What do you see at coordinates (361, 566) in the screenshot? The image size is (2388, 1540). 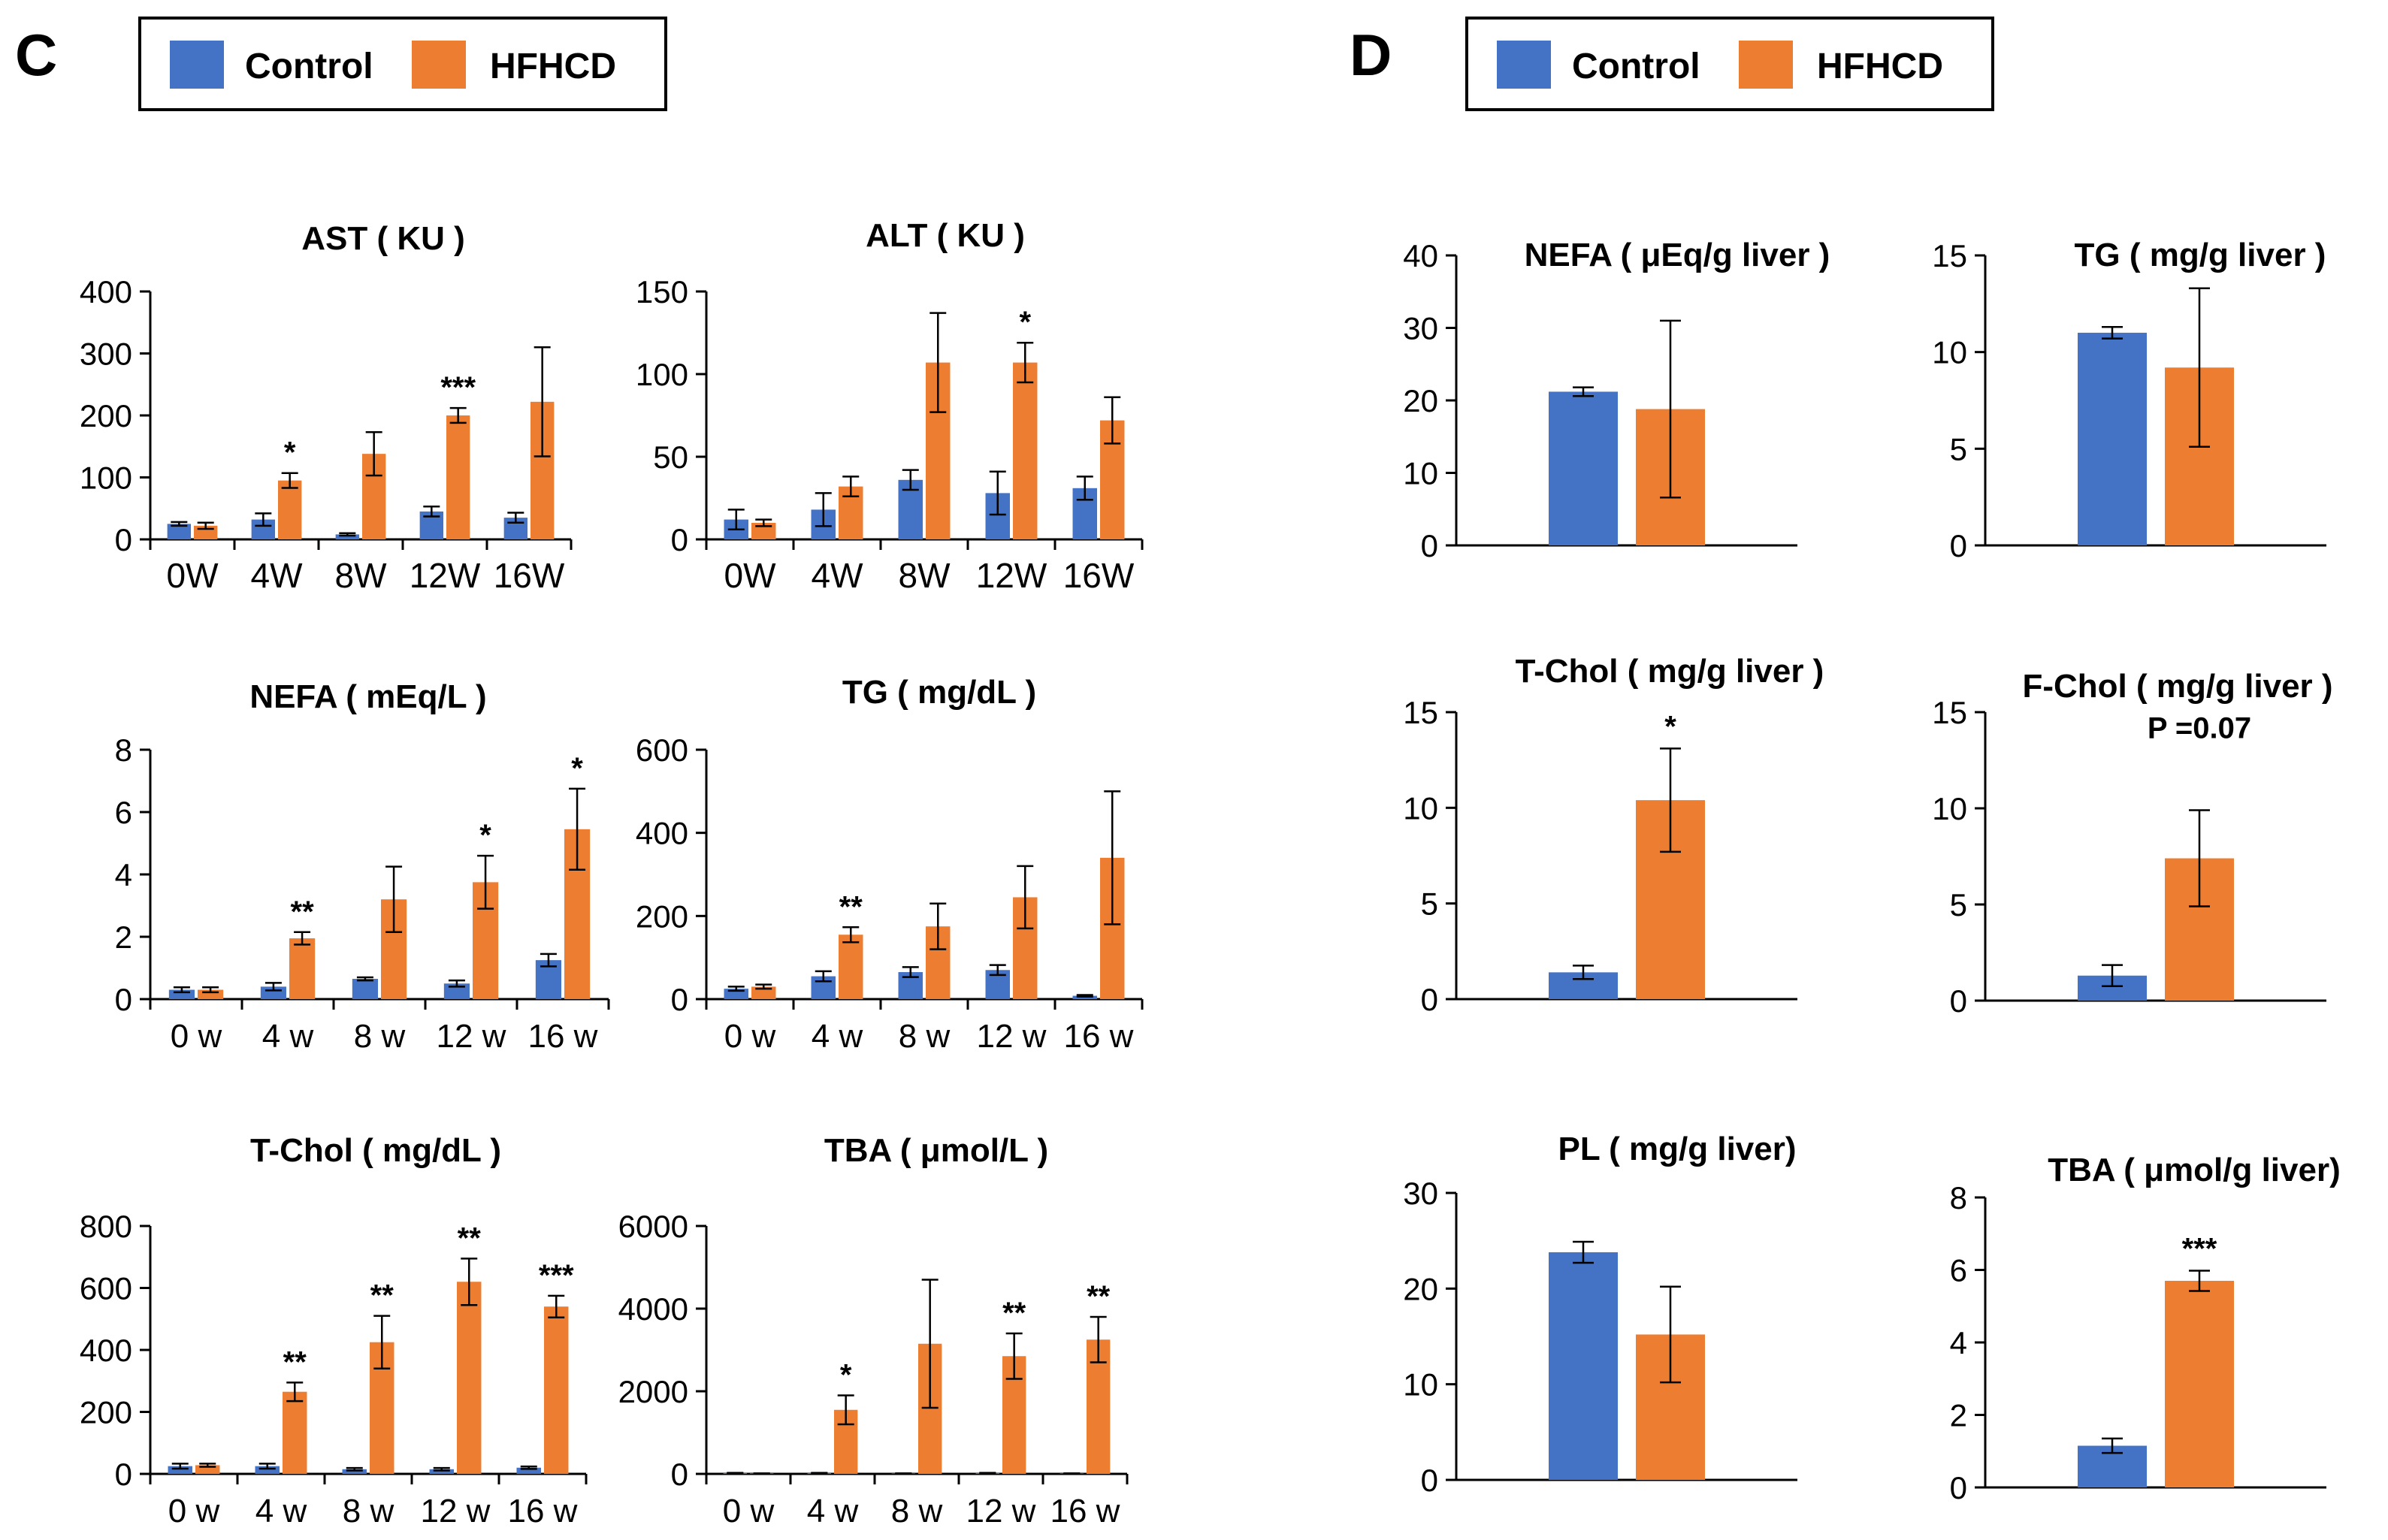 I see `x-axis: 0W 4W 8W 12W 16W` at bounding box center [361, 566].